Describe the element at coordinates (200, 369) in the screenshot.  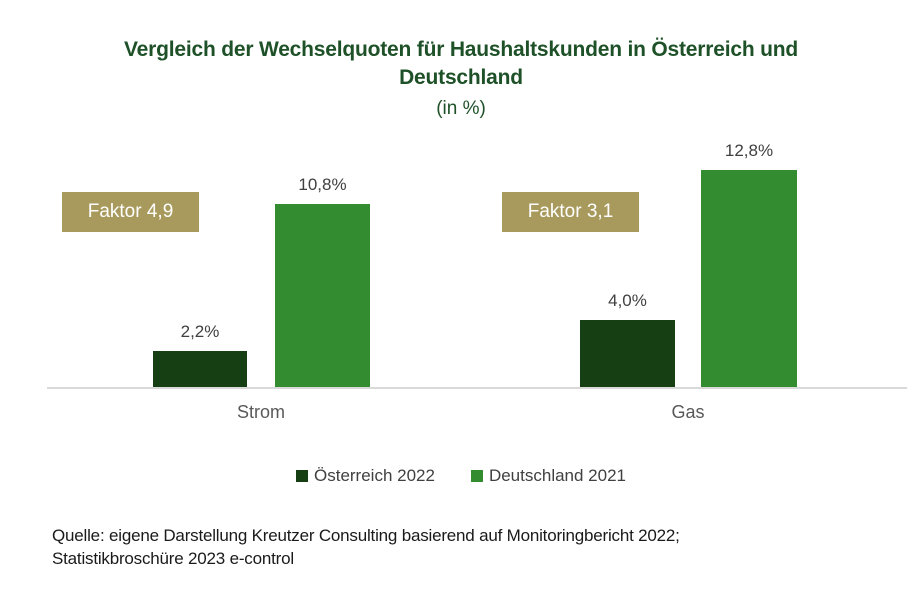
I see `bar-oesterreich-strom` at that location.